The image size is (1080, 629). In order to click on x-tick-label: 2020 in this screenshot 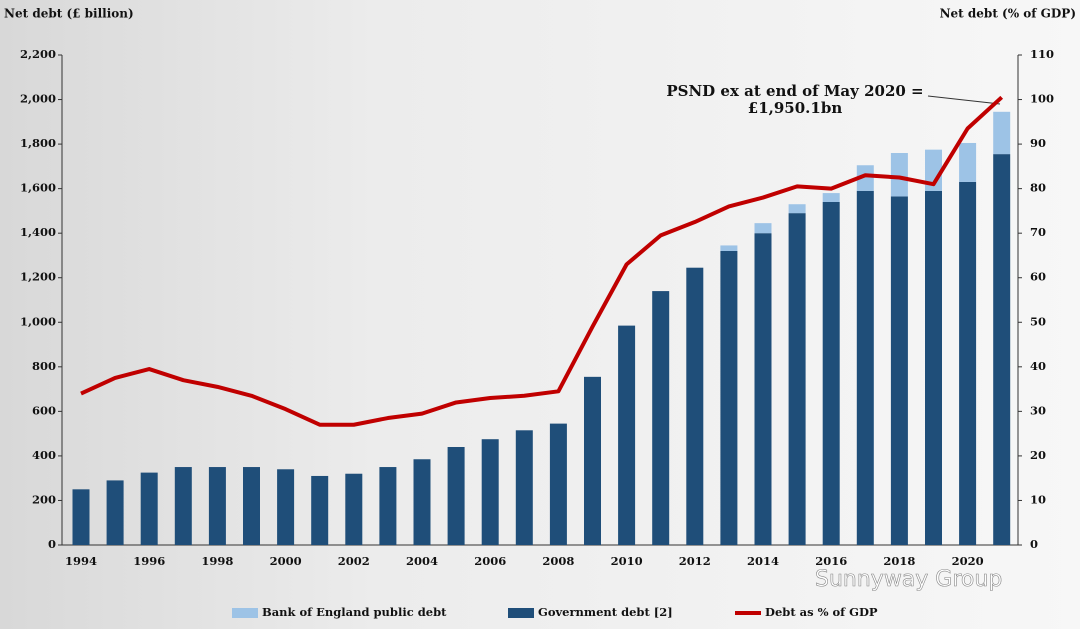, I will do `click(968, 561)`.